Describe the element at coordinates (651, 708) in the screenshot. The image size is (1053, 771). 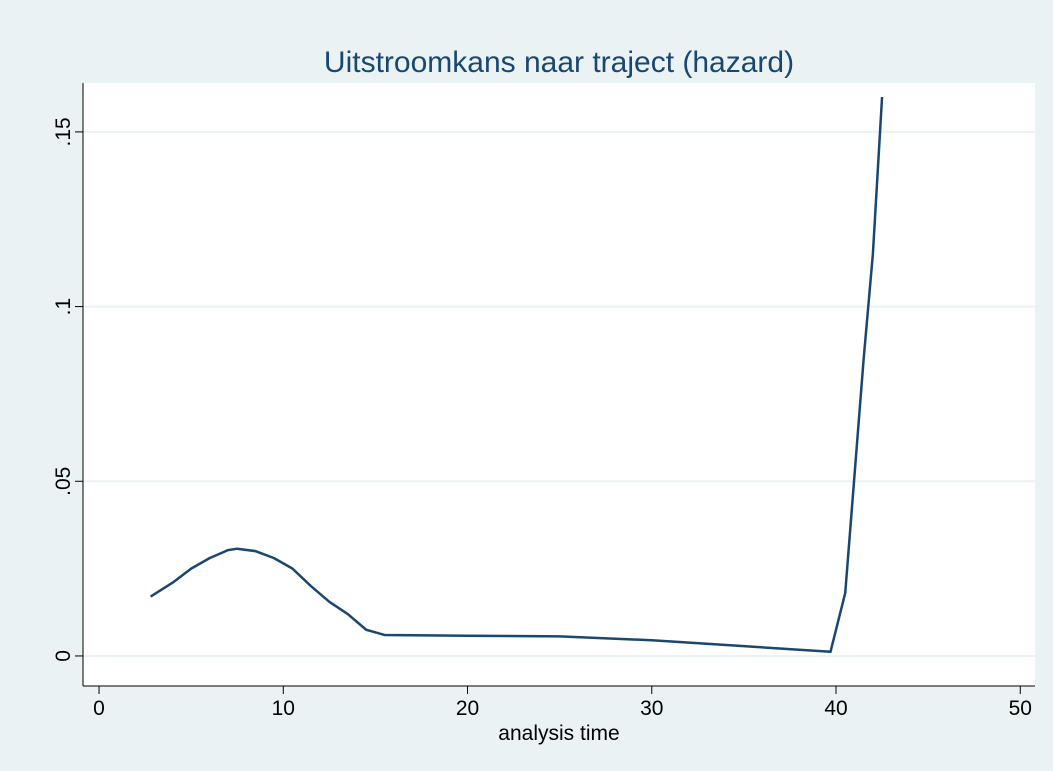
I see `x-tick-label: 30` at that location.